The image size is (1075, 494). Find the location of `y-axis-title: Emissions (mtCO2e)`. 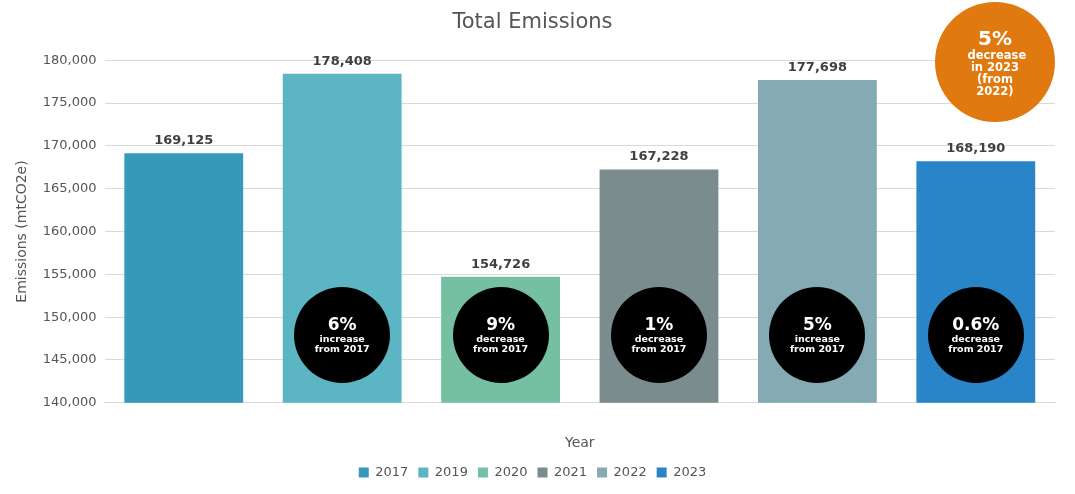

y-axis-title: Emissions (mtCO2e) is located at coordinates (21, 231).